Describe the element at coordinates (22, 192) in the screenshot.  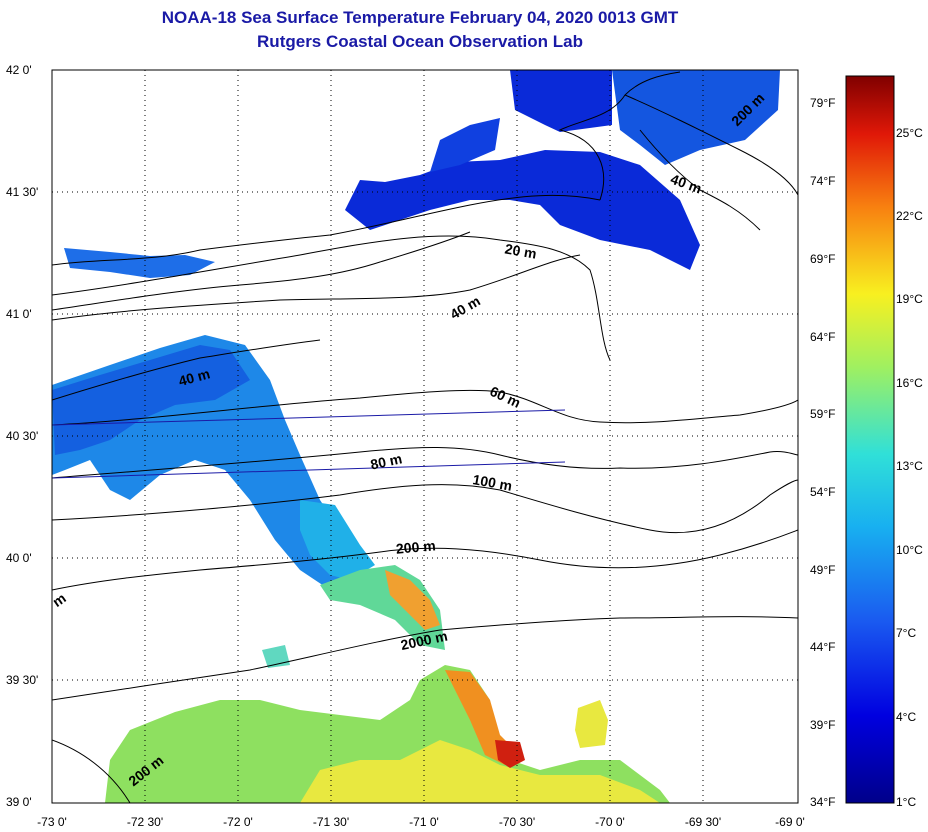
I see `lat-label: 41 30'` at that location.